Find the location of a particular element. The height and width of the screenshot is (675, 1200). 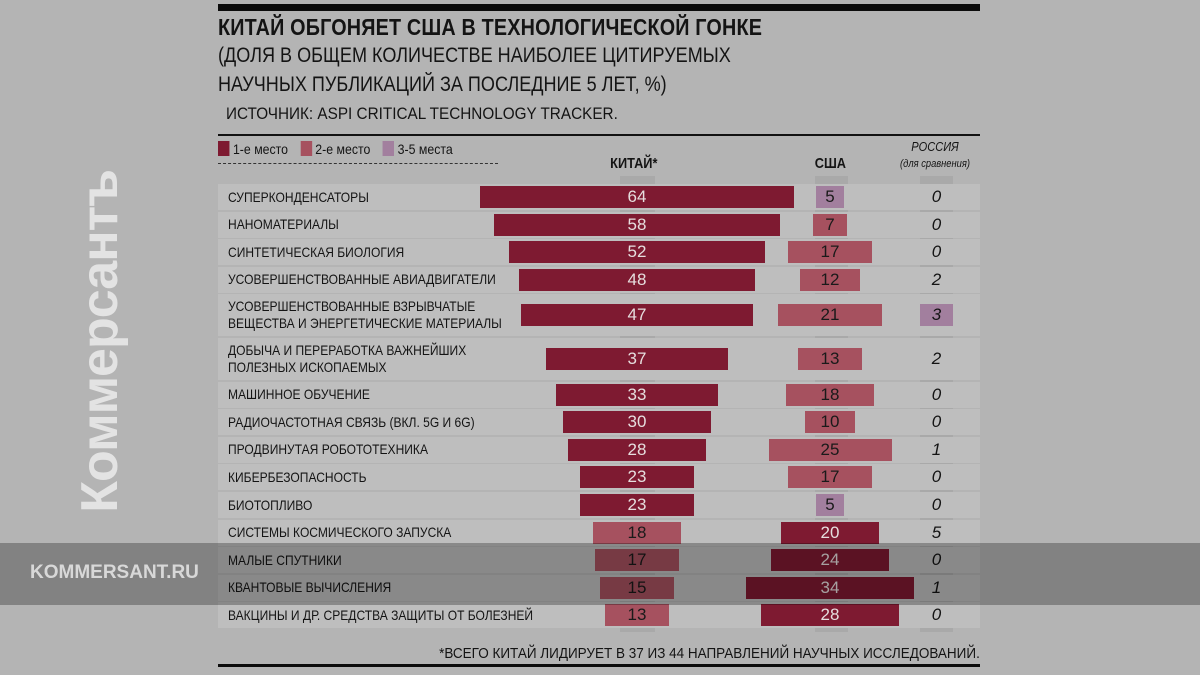

china-bar: 33 is located at coordinates (637, 394).